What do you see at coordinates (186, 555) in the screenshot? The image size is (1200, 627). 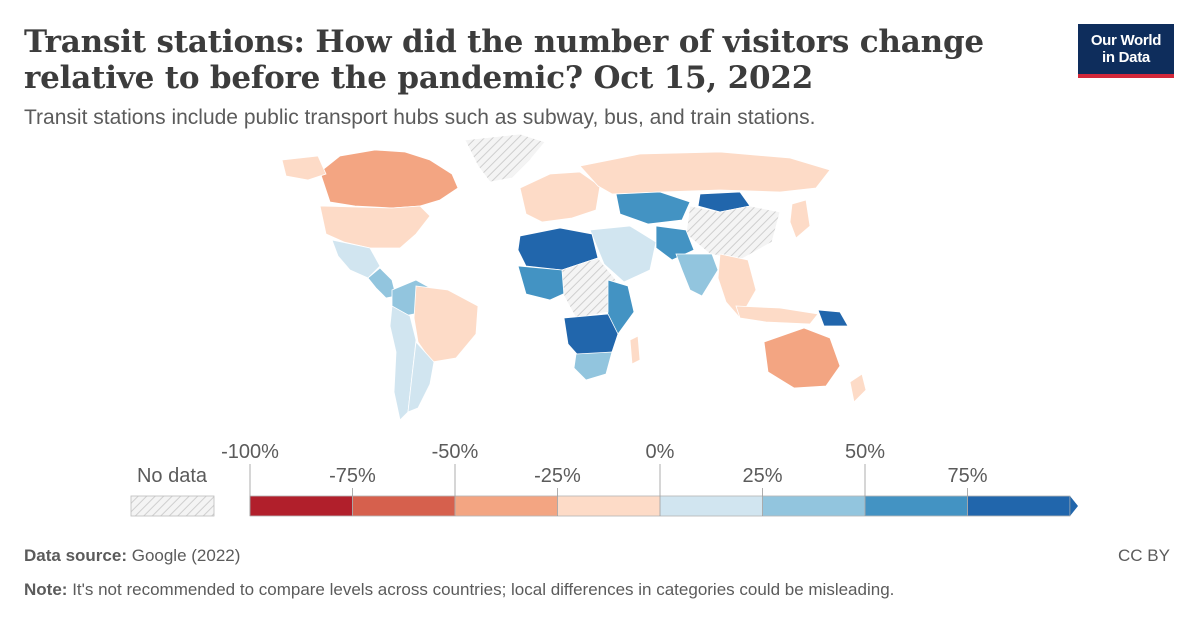 I see `source-value: Google (2022)` at bounding box center [186, 555].